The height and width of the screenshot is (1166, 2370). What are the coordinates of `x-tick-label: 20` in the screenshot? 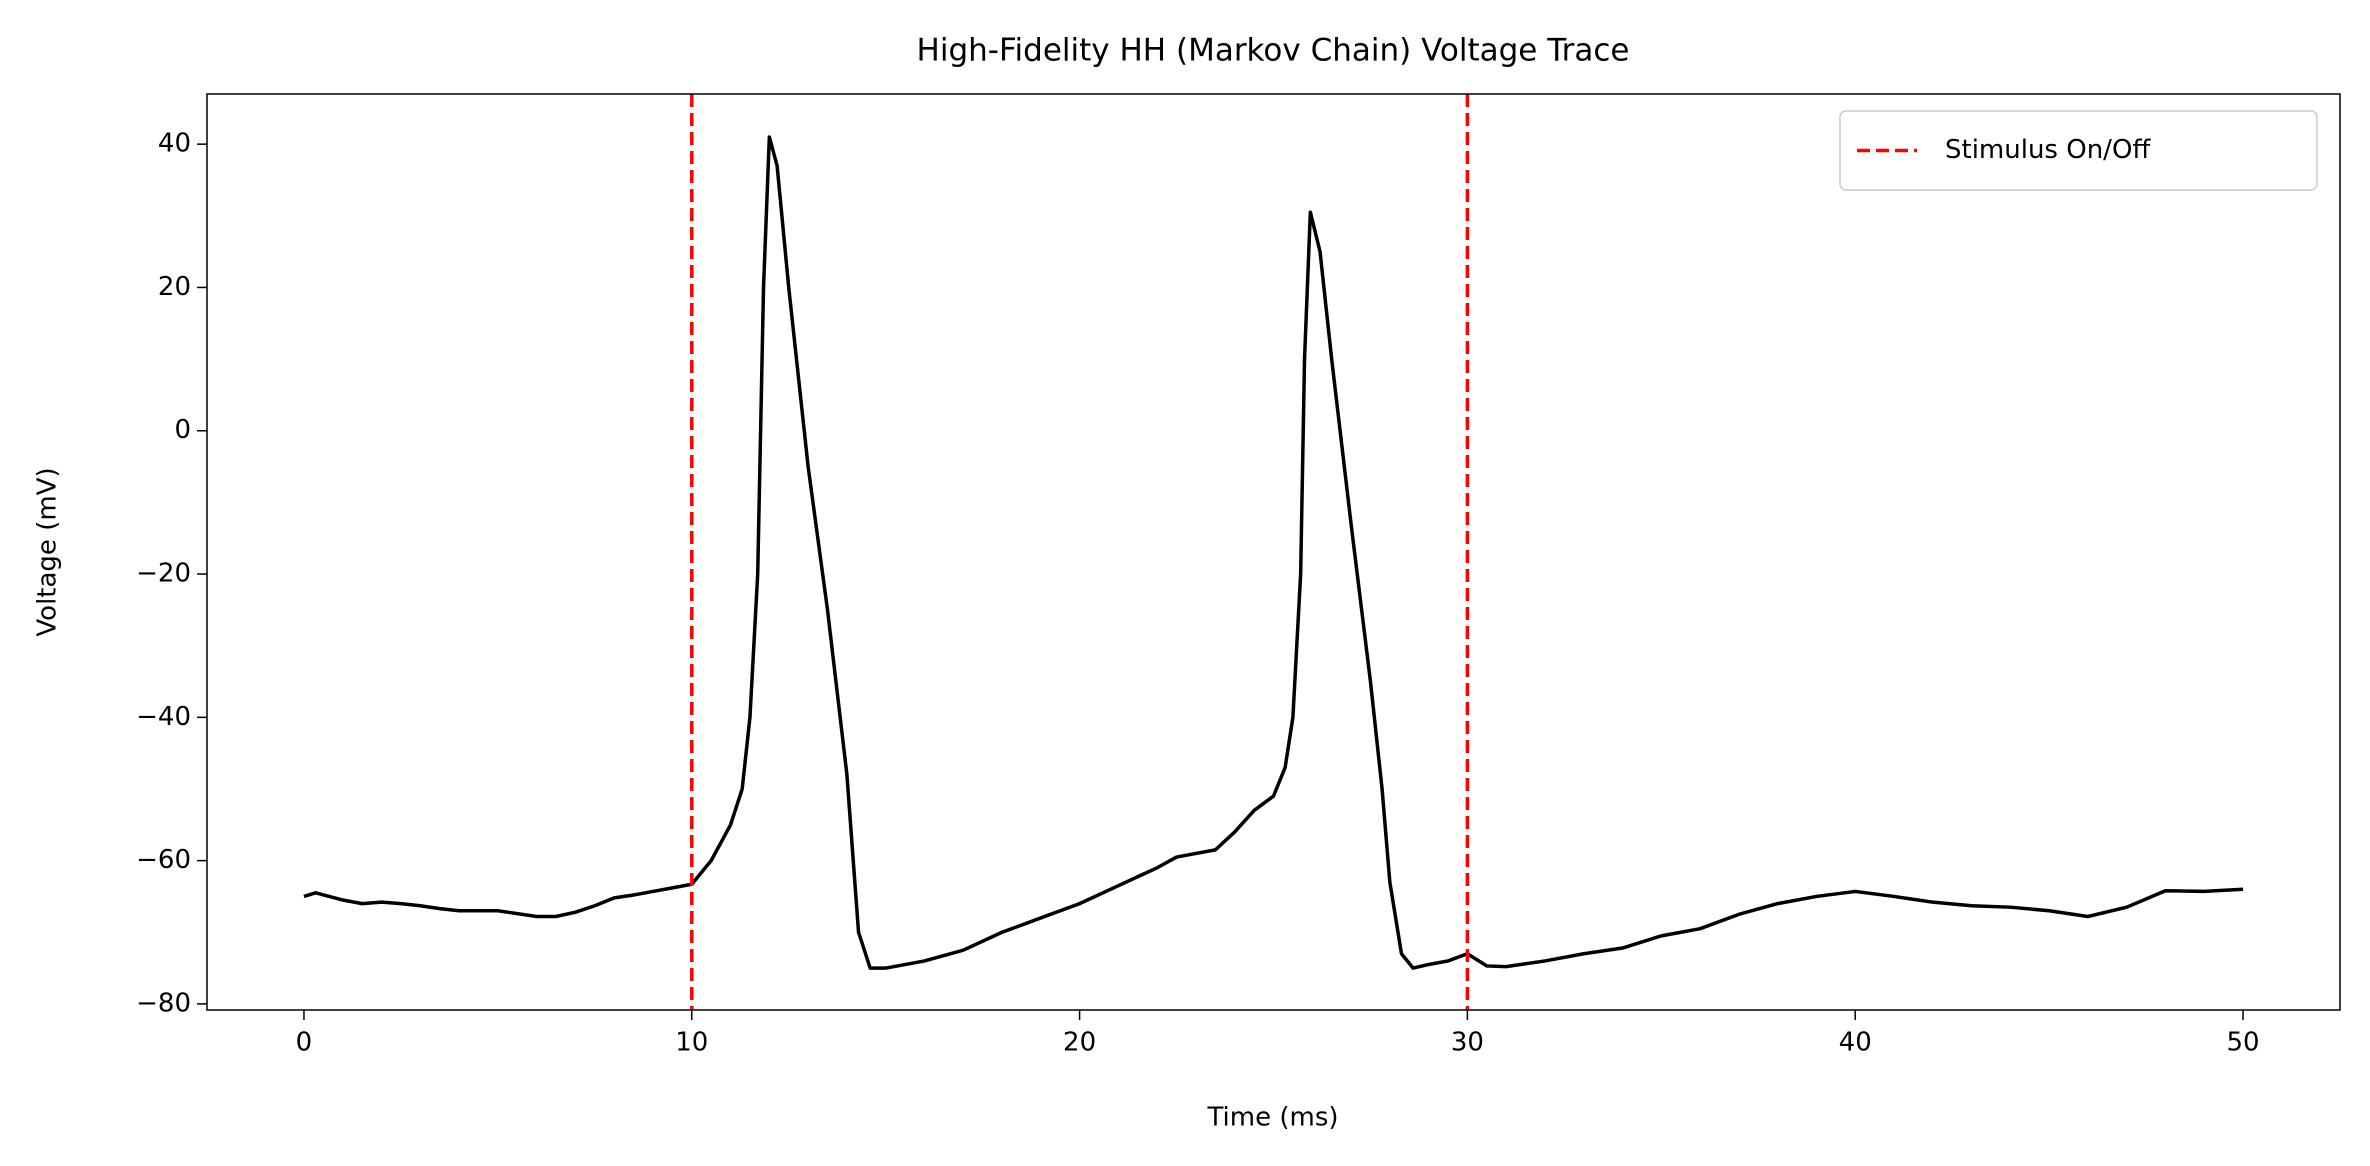 It's located at (1079, 1043).